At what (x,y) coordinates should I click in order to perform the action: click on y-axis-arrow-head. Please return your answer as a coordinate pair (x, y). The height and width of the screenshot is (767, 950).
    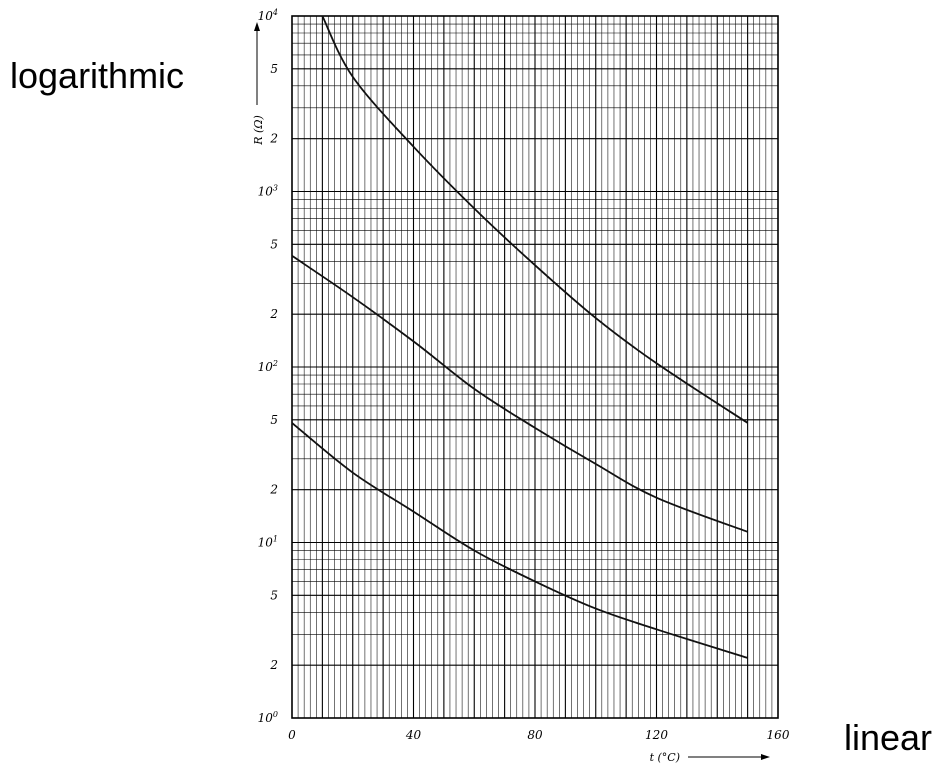
    Looking at the image, I should click on (257, 26).